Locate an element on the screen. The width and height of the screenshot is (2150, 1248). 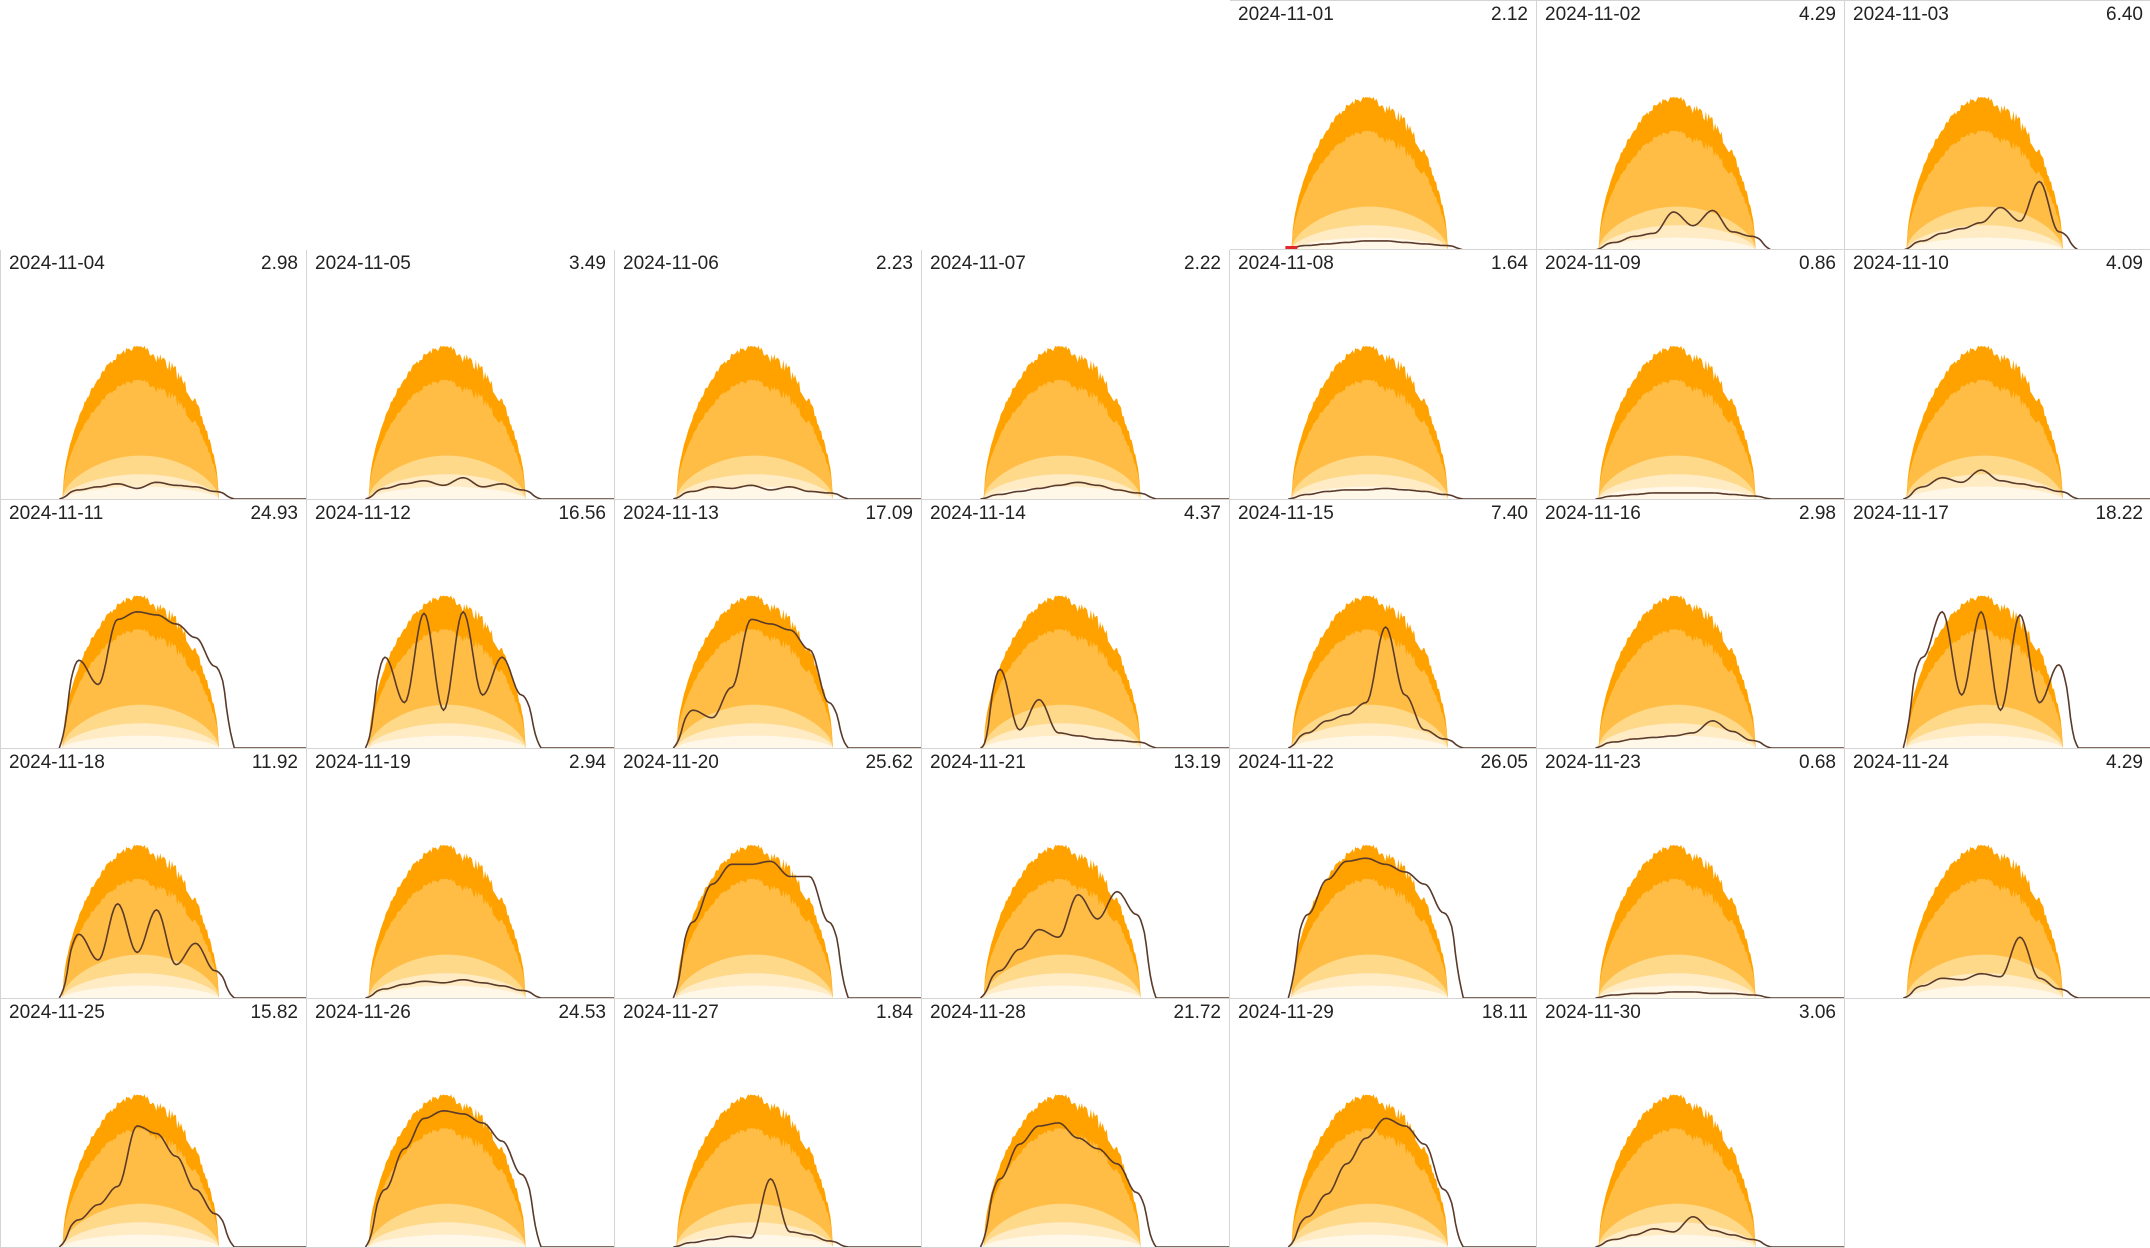
day-date-label: 2024-11-10 is located at coordinates (1901, 263).